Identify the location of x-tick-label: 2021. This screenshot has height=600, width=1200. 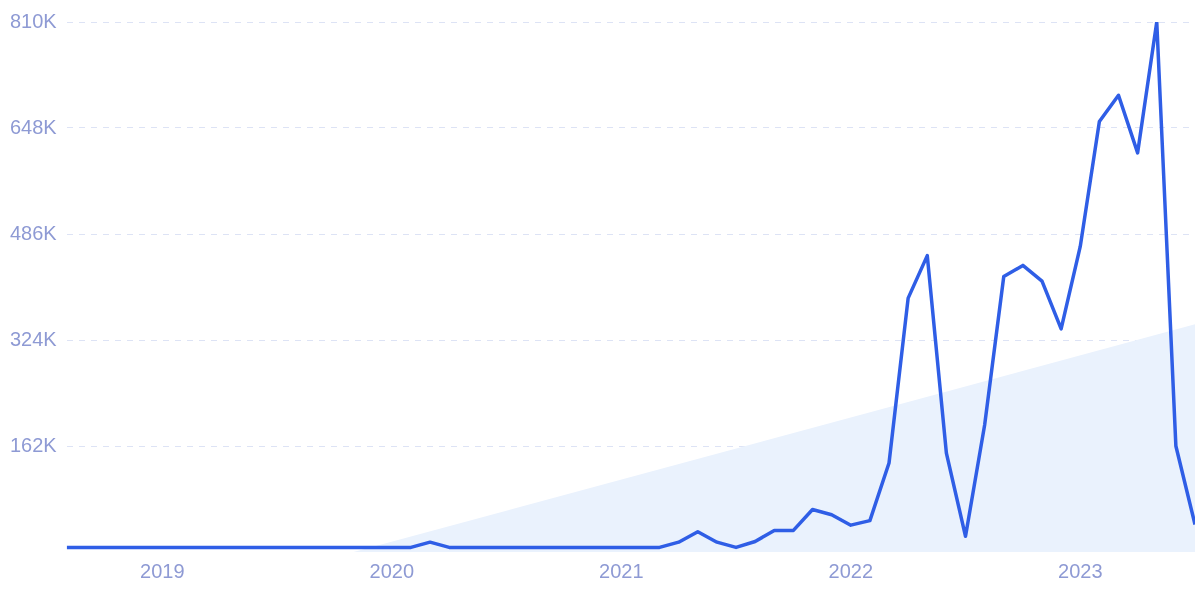
(621, 570).